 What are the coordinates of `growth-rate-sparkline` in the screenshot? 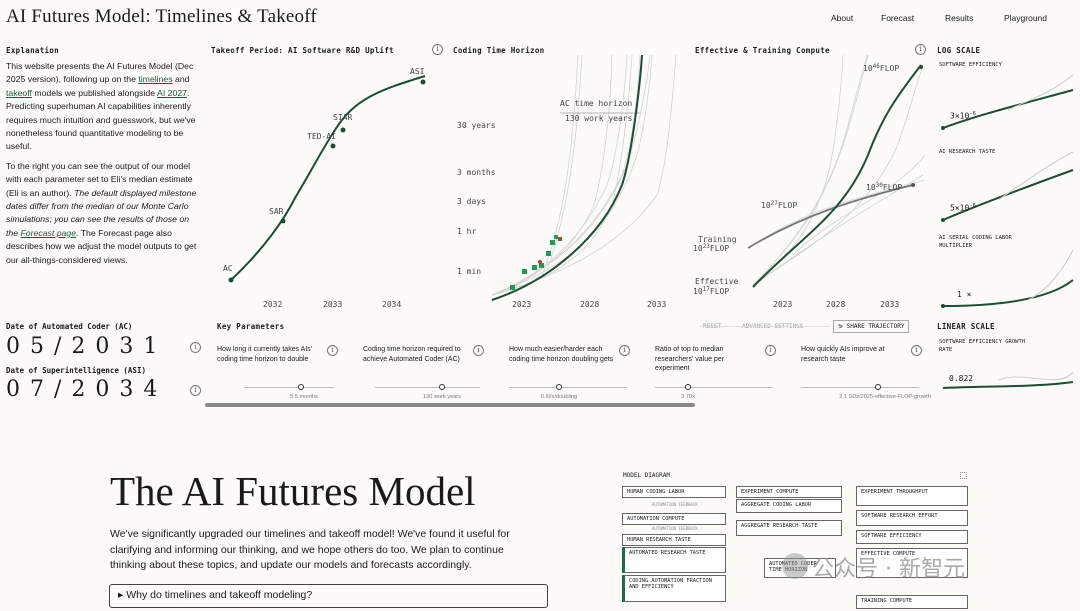 It's located at (1008, 380).